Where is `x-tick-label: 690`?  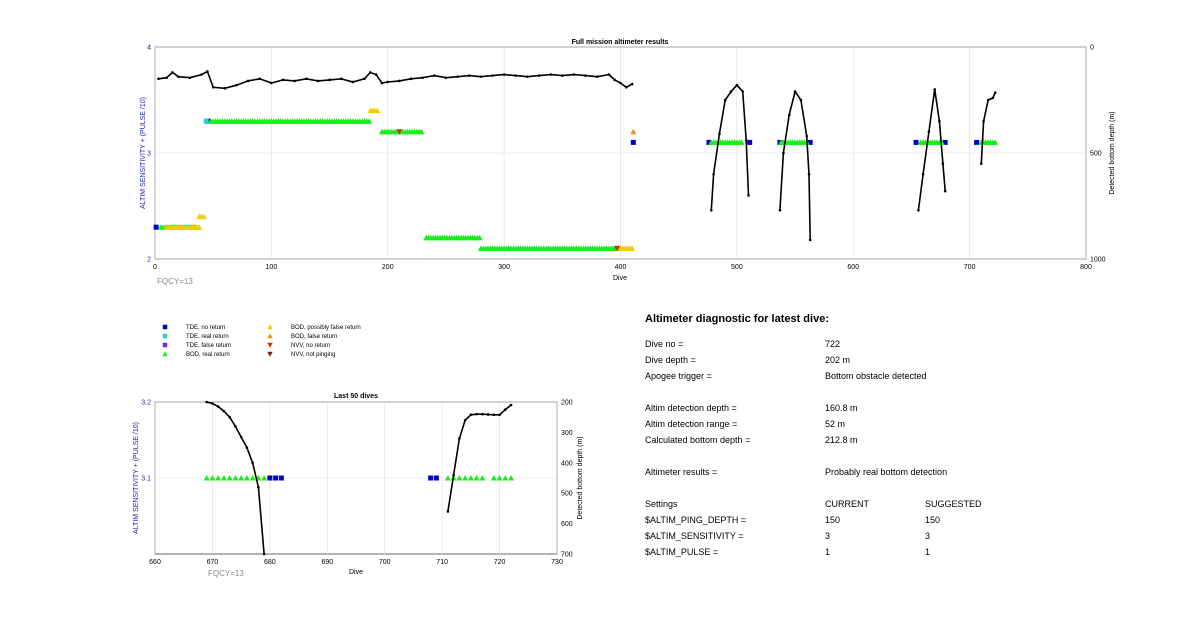 x-tick-label: 690 is located at coordinates (327, 562).